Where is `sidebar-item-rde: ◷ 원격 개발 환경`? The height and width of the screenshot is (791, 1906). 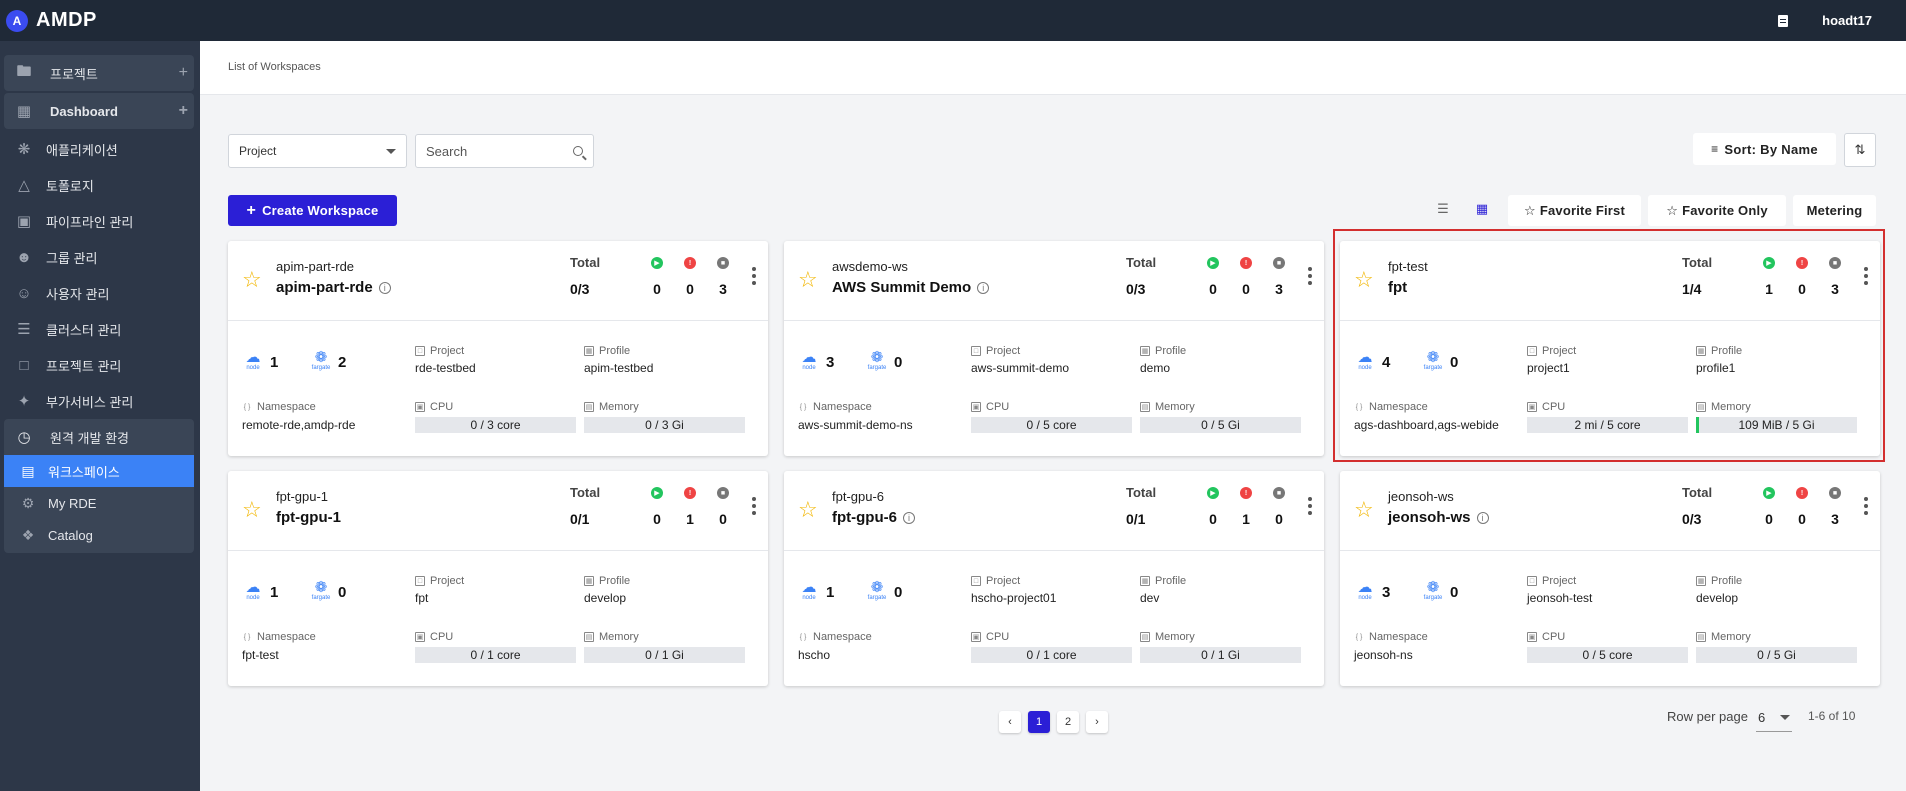 sidebar-item-rde: ◷ 원격 개발 환경 is located at coordinates (99, 437).